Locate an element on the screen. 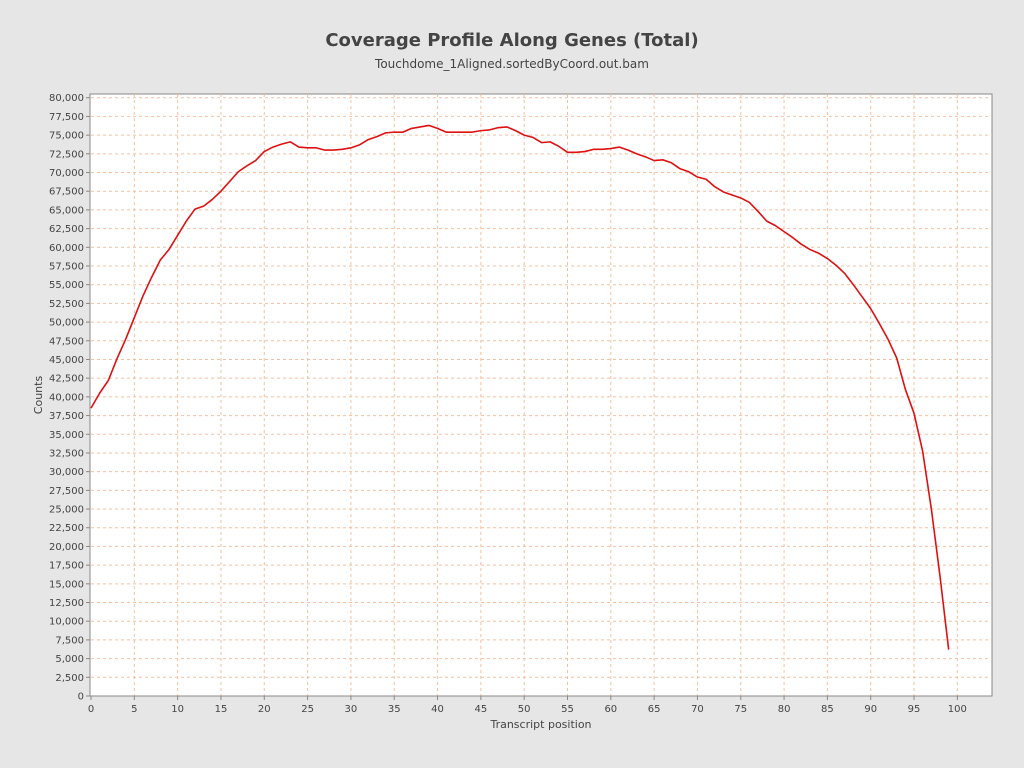 The image size is (1024, 768). y-tick-label: 57,500 is located at coordinates (66, 267).